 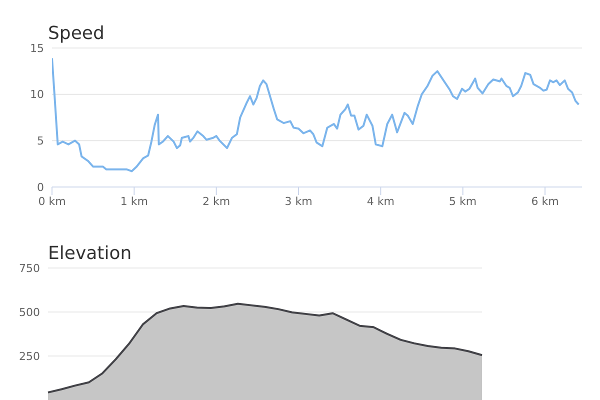 What do you see at coordinates (298, 201) in the screenshot?
I see `x-tick-label: 3 km` at bounding box center [298, 201].